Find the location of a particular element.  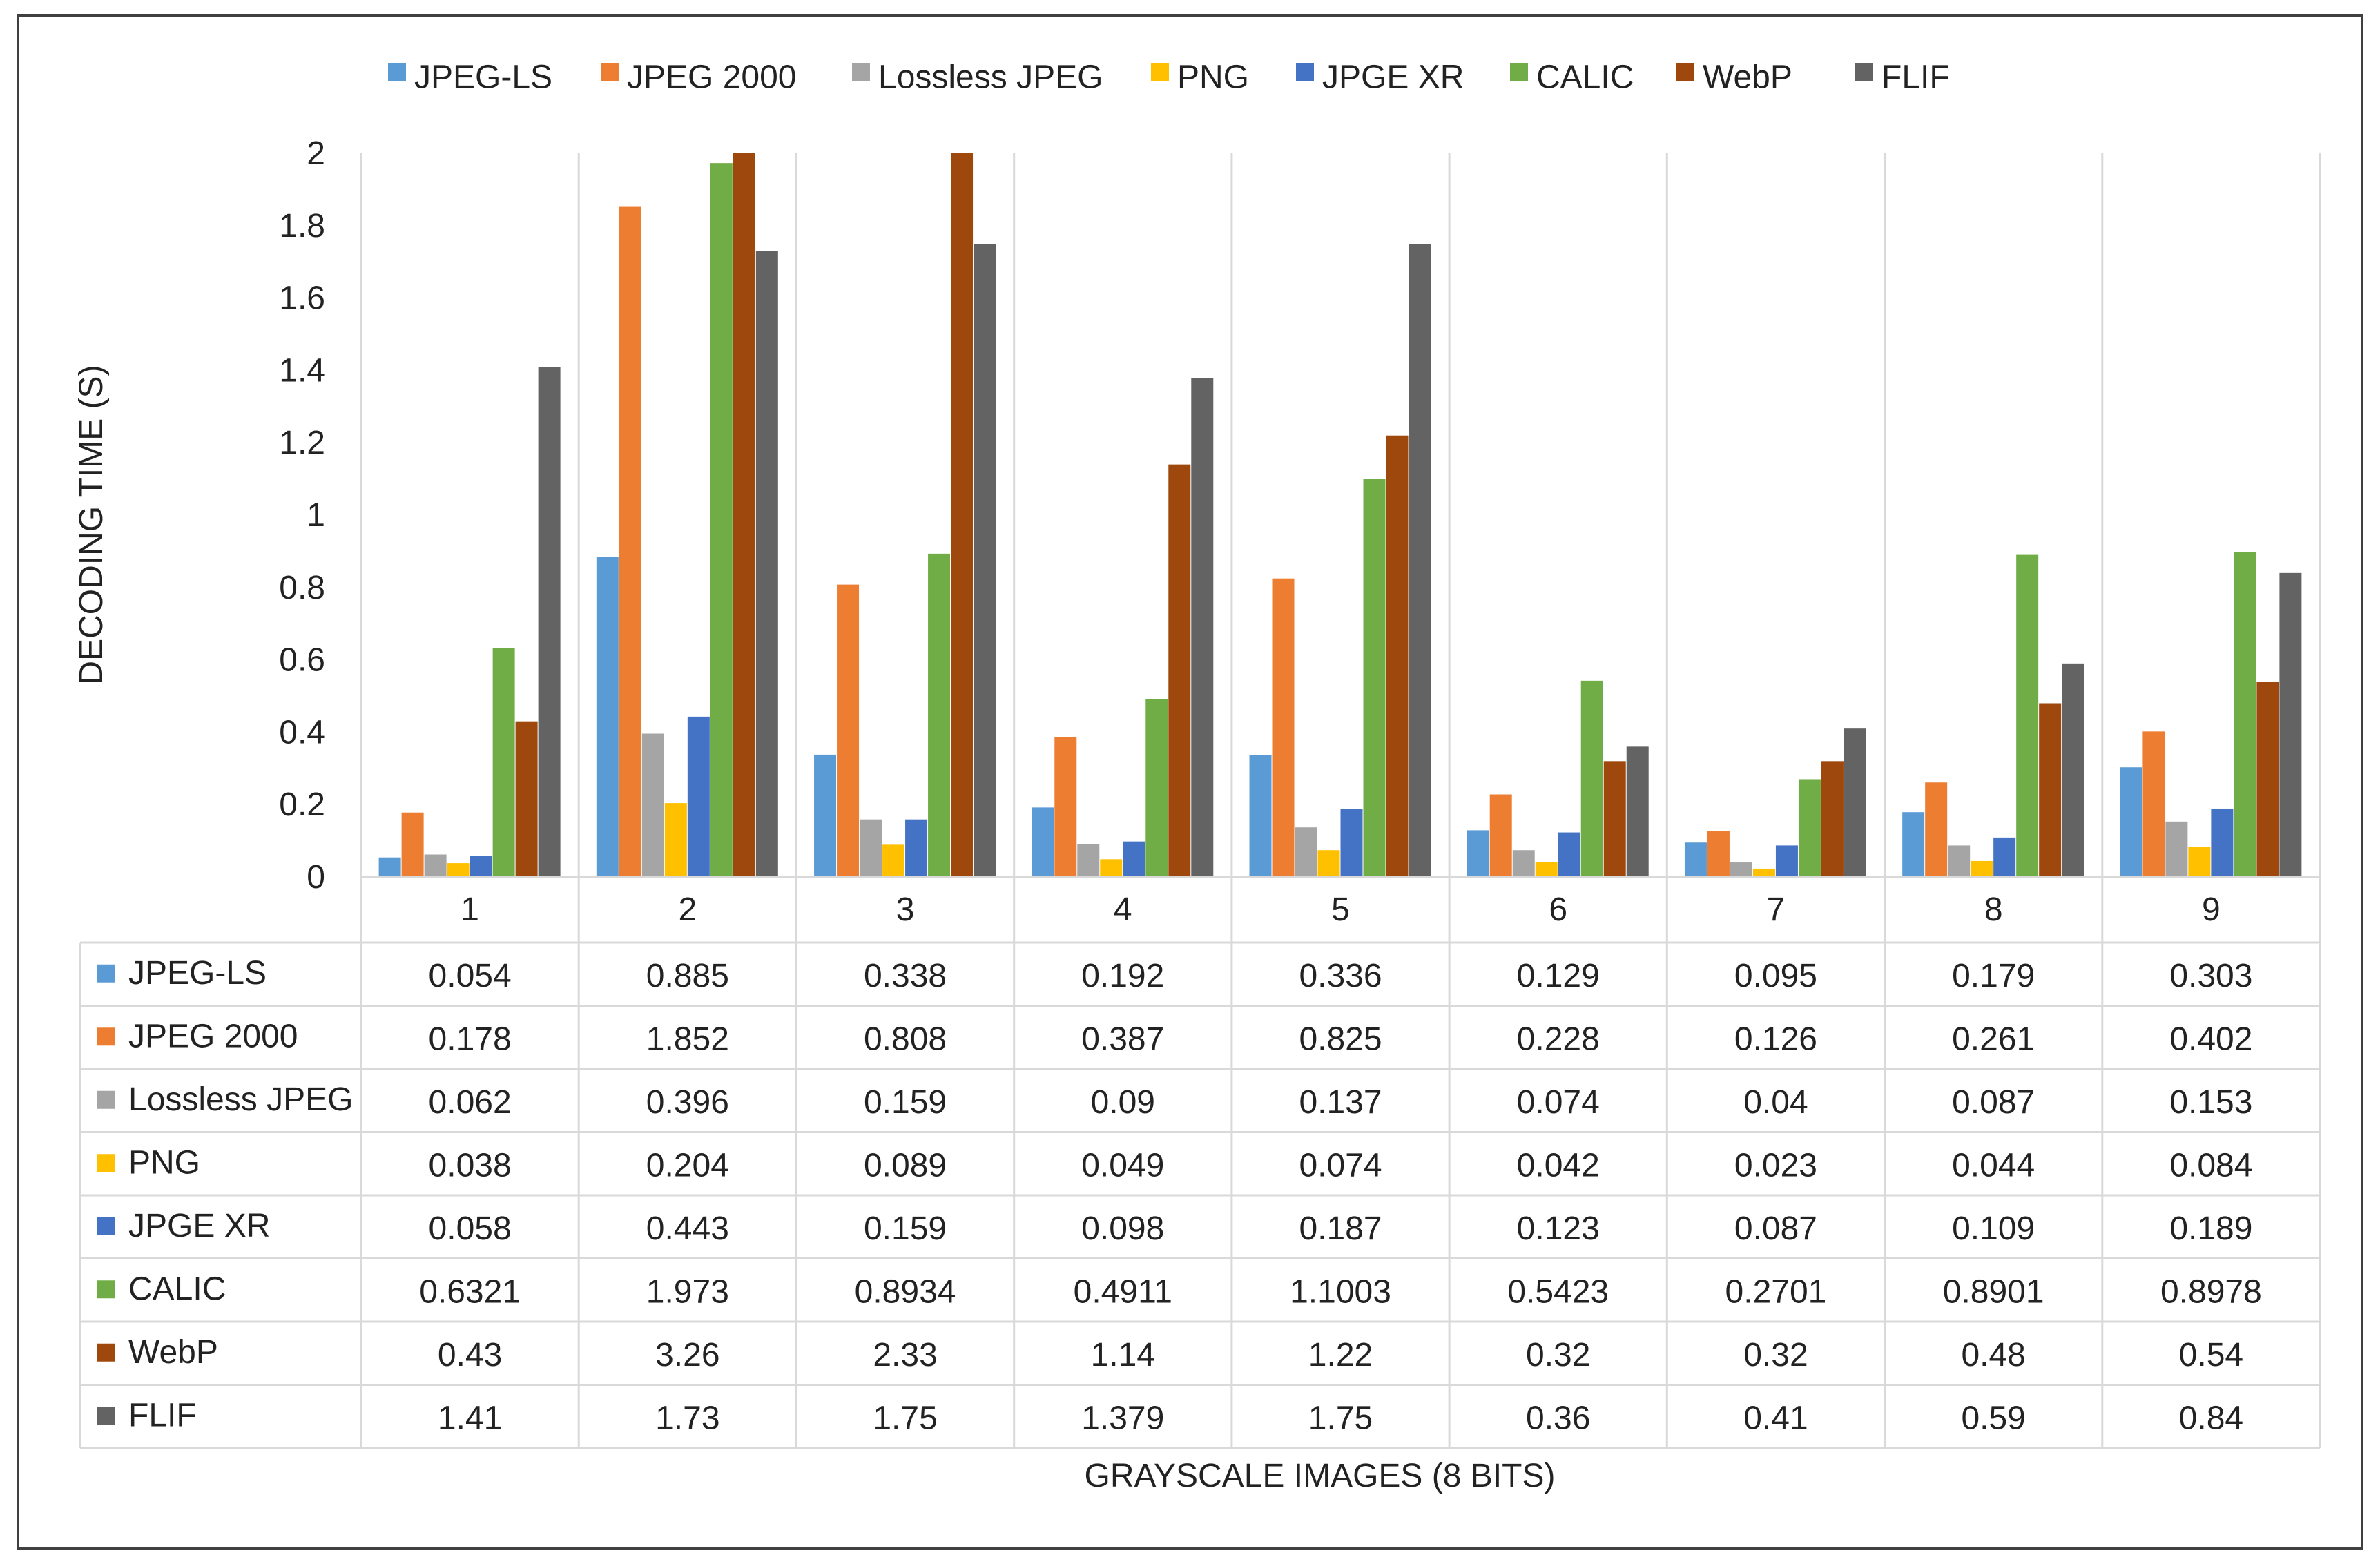

table-series-label: WebP is located at coordinates (173, 1352).